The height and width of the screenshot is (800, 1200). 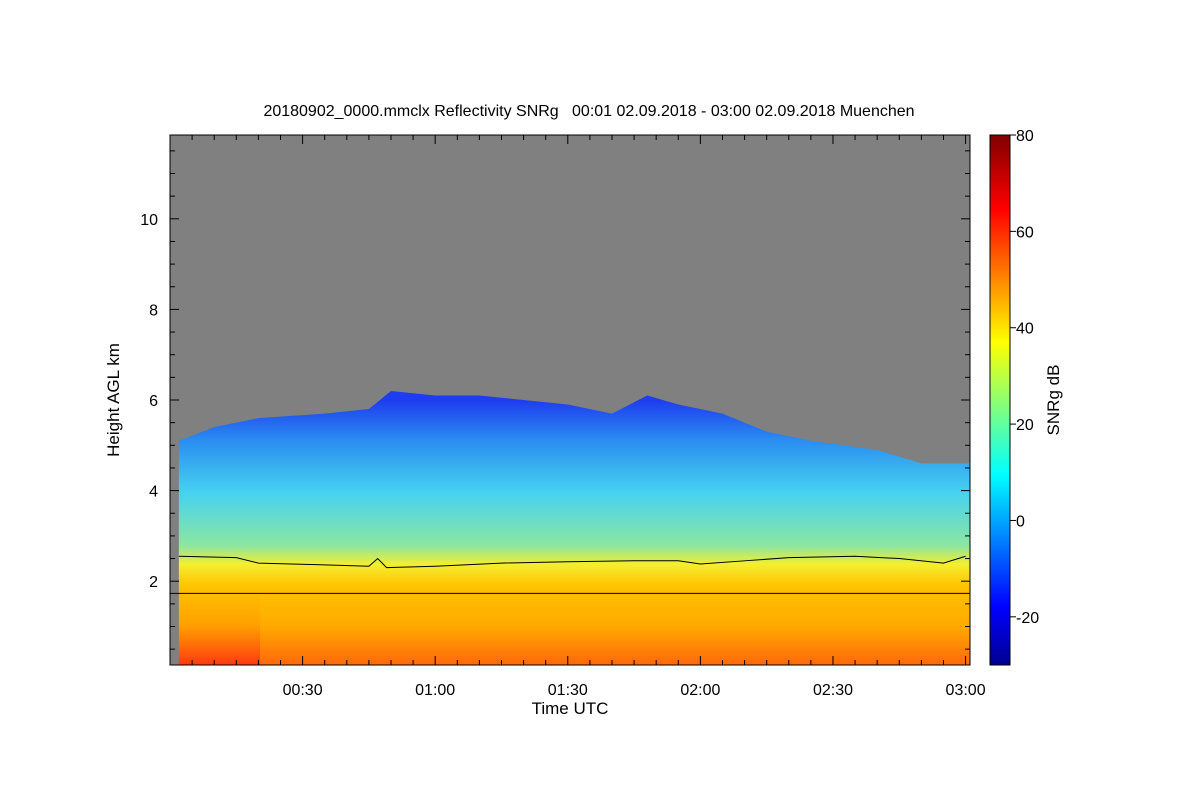 What do you see at coordinates (966, 690) in the screenshot?
I see `x-tick-label: 03:00` at bounding box center [966, 690].